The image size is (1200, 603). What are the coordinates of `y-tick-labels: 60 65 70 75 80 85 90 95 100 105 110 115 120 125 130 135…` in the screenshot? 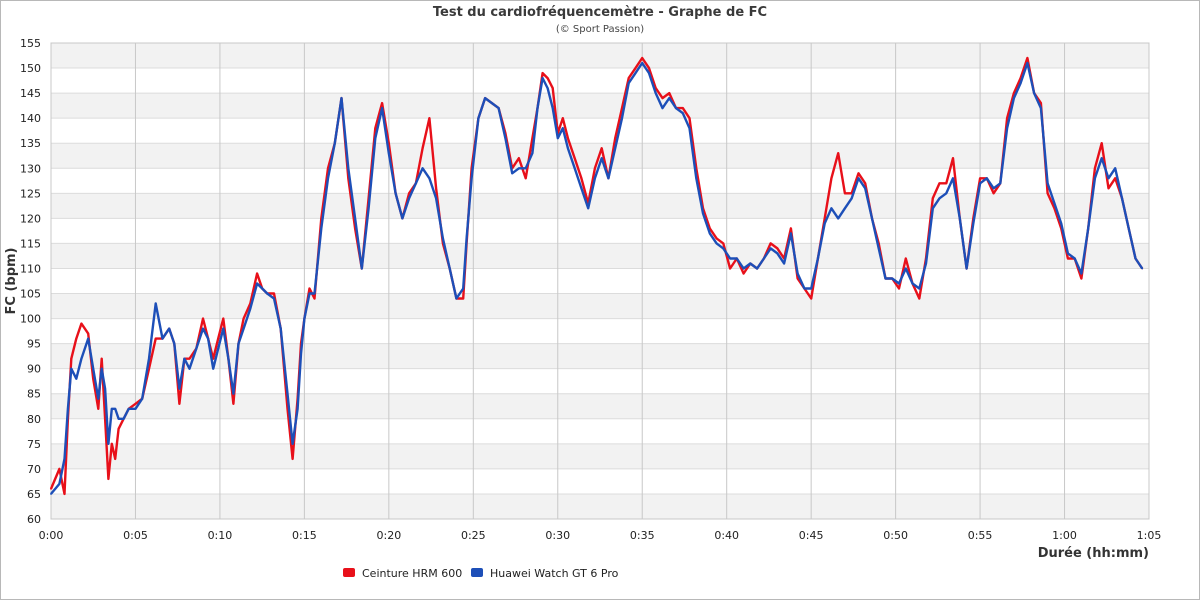 It's located at (30, 281).